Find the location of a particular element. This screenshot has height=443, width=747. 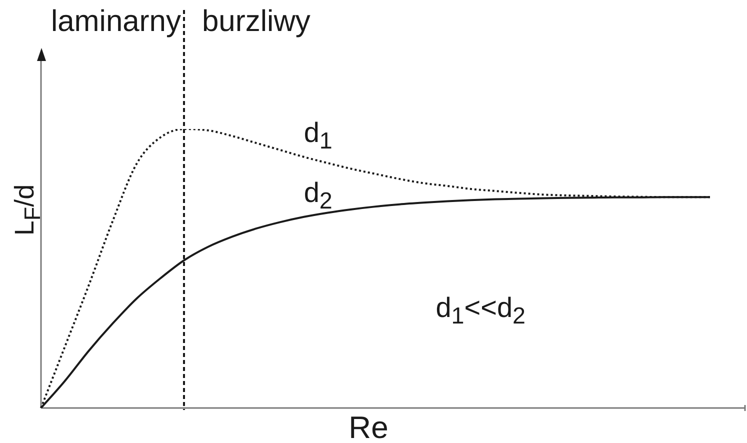

text: burzliwy is located at coordinates (256, 21).